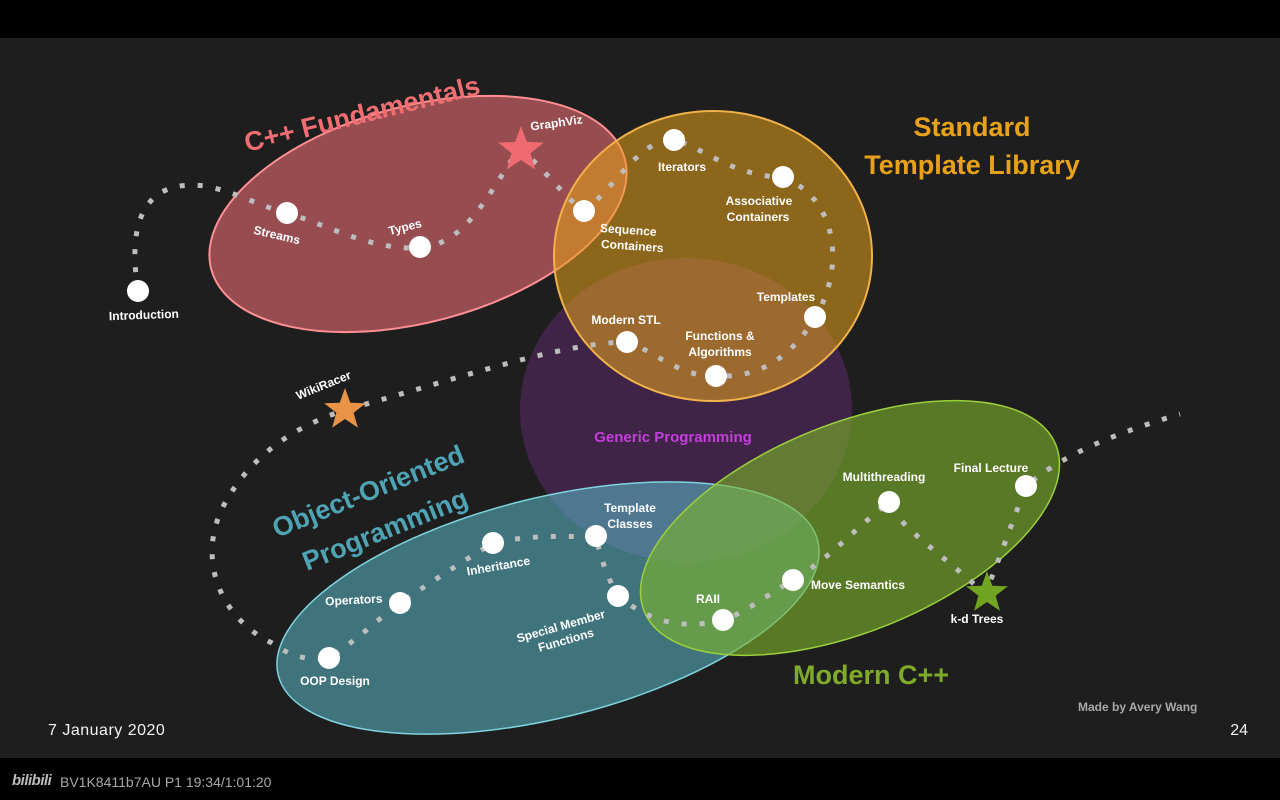  Describe the element at coordinates (420, 247) in the screenshot. I see `node-types` at that location.